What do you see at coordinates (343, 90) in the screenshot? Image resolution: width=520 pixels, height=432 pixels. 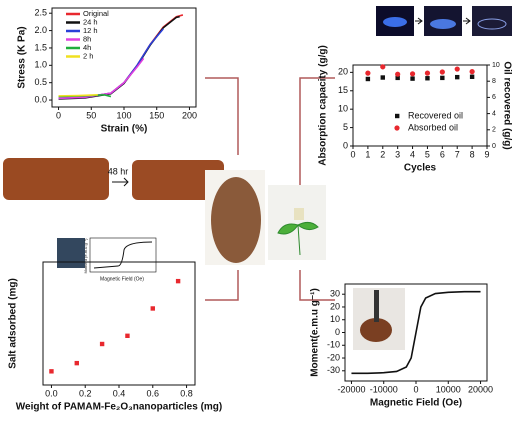 I see `y-tick-label: 15` at bounding box center [343, 90].